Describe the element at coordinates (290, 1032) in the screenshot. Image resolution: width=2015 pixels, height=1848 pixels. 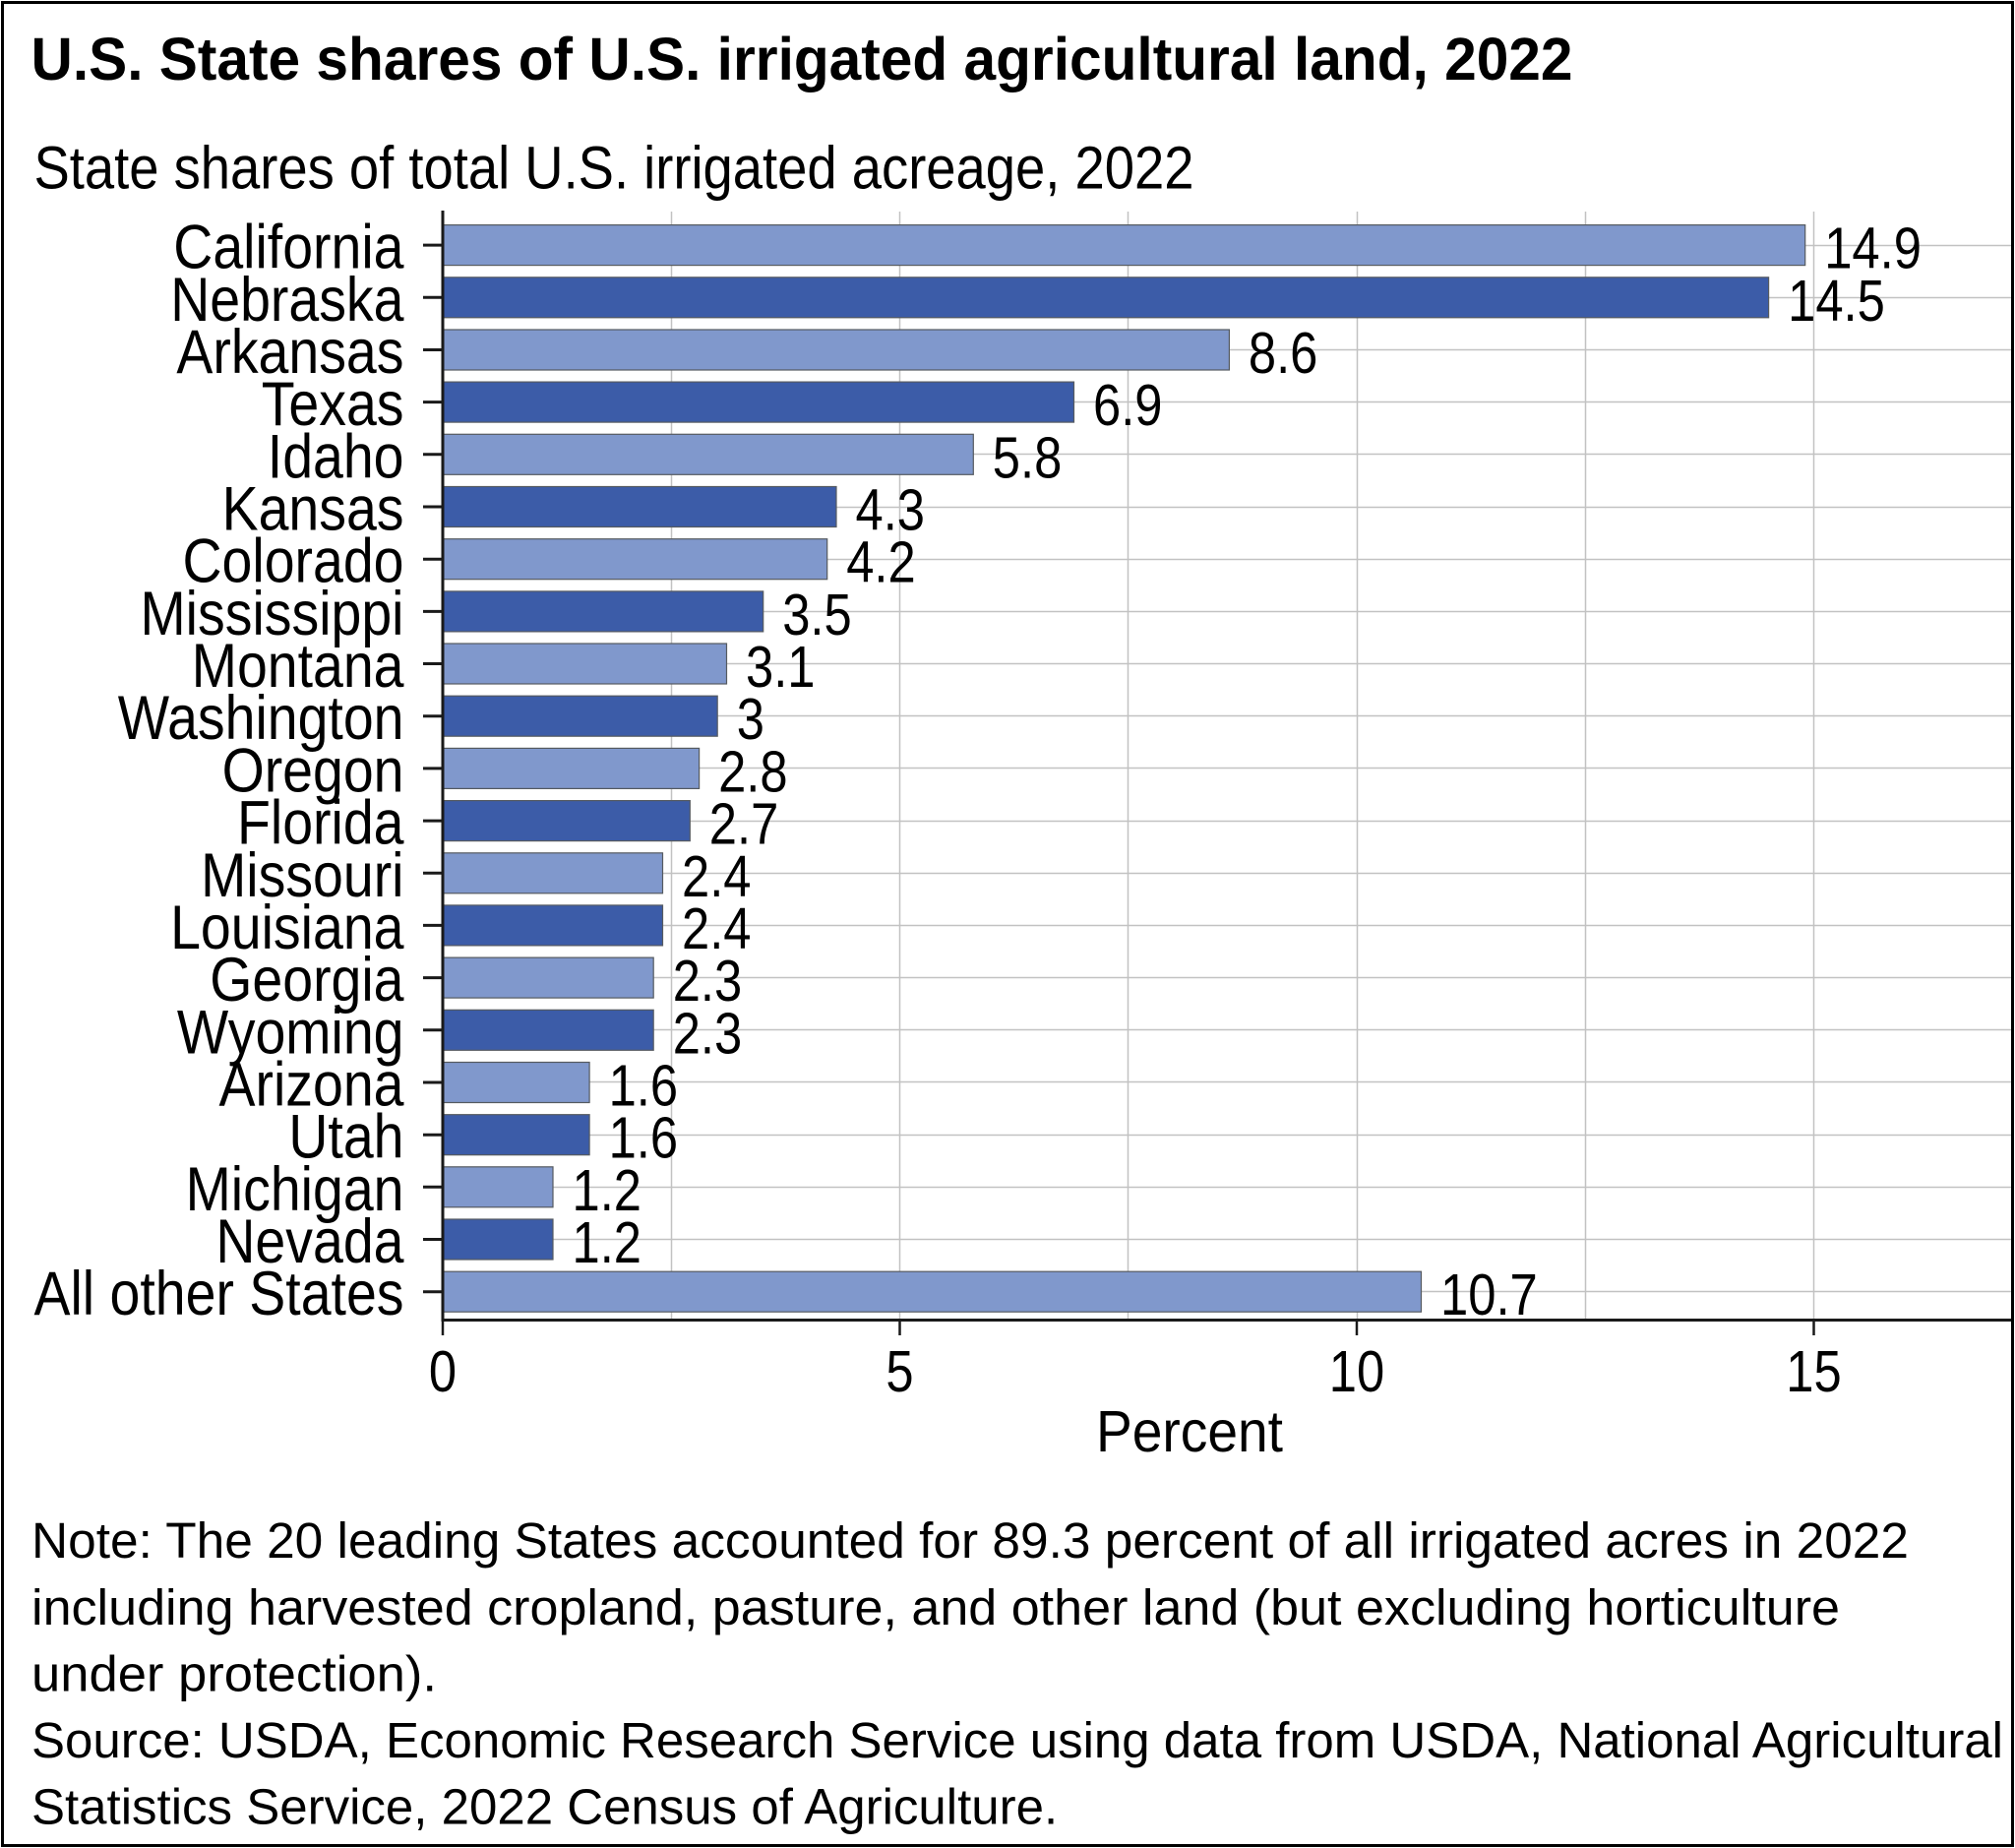
I see `svg-text: Wyoming` at that location.